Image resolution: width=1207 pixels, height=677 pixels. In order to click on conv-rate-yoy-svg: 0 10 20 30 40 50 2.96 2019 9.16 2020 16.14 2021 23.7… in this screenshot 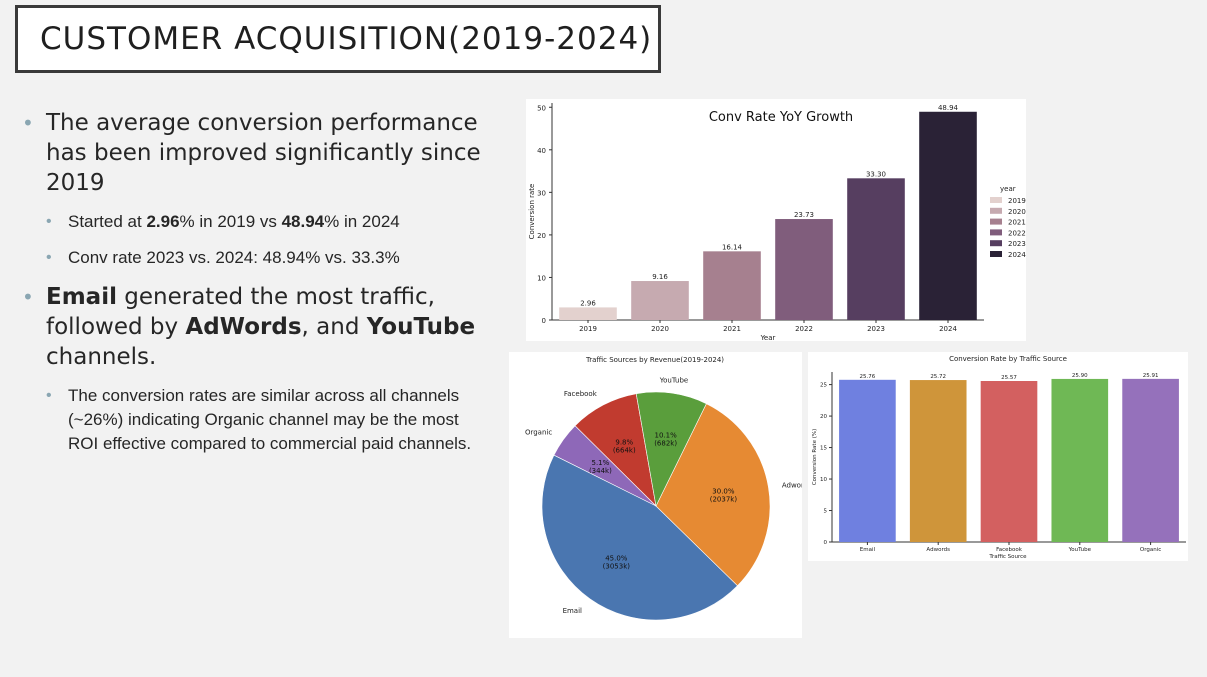, I will do `click(777, 222)`.